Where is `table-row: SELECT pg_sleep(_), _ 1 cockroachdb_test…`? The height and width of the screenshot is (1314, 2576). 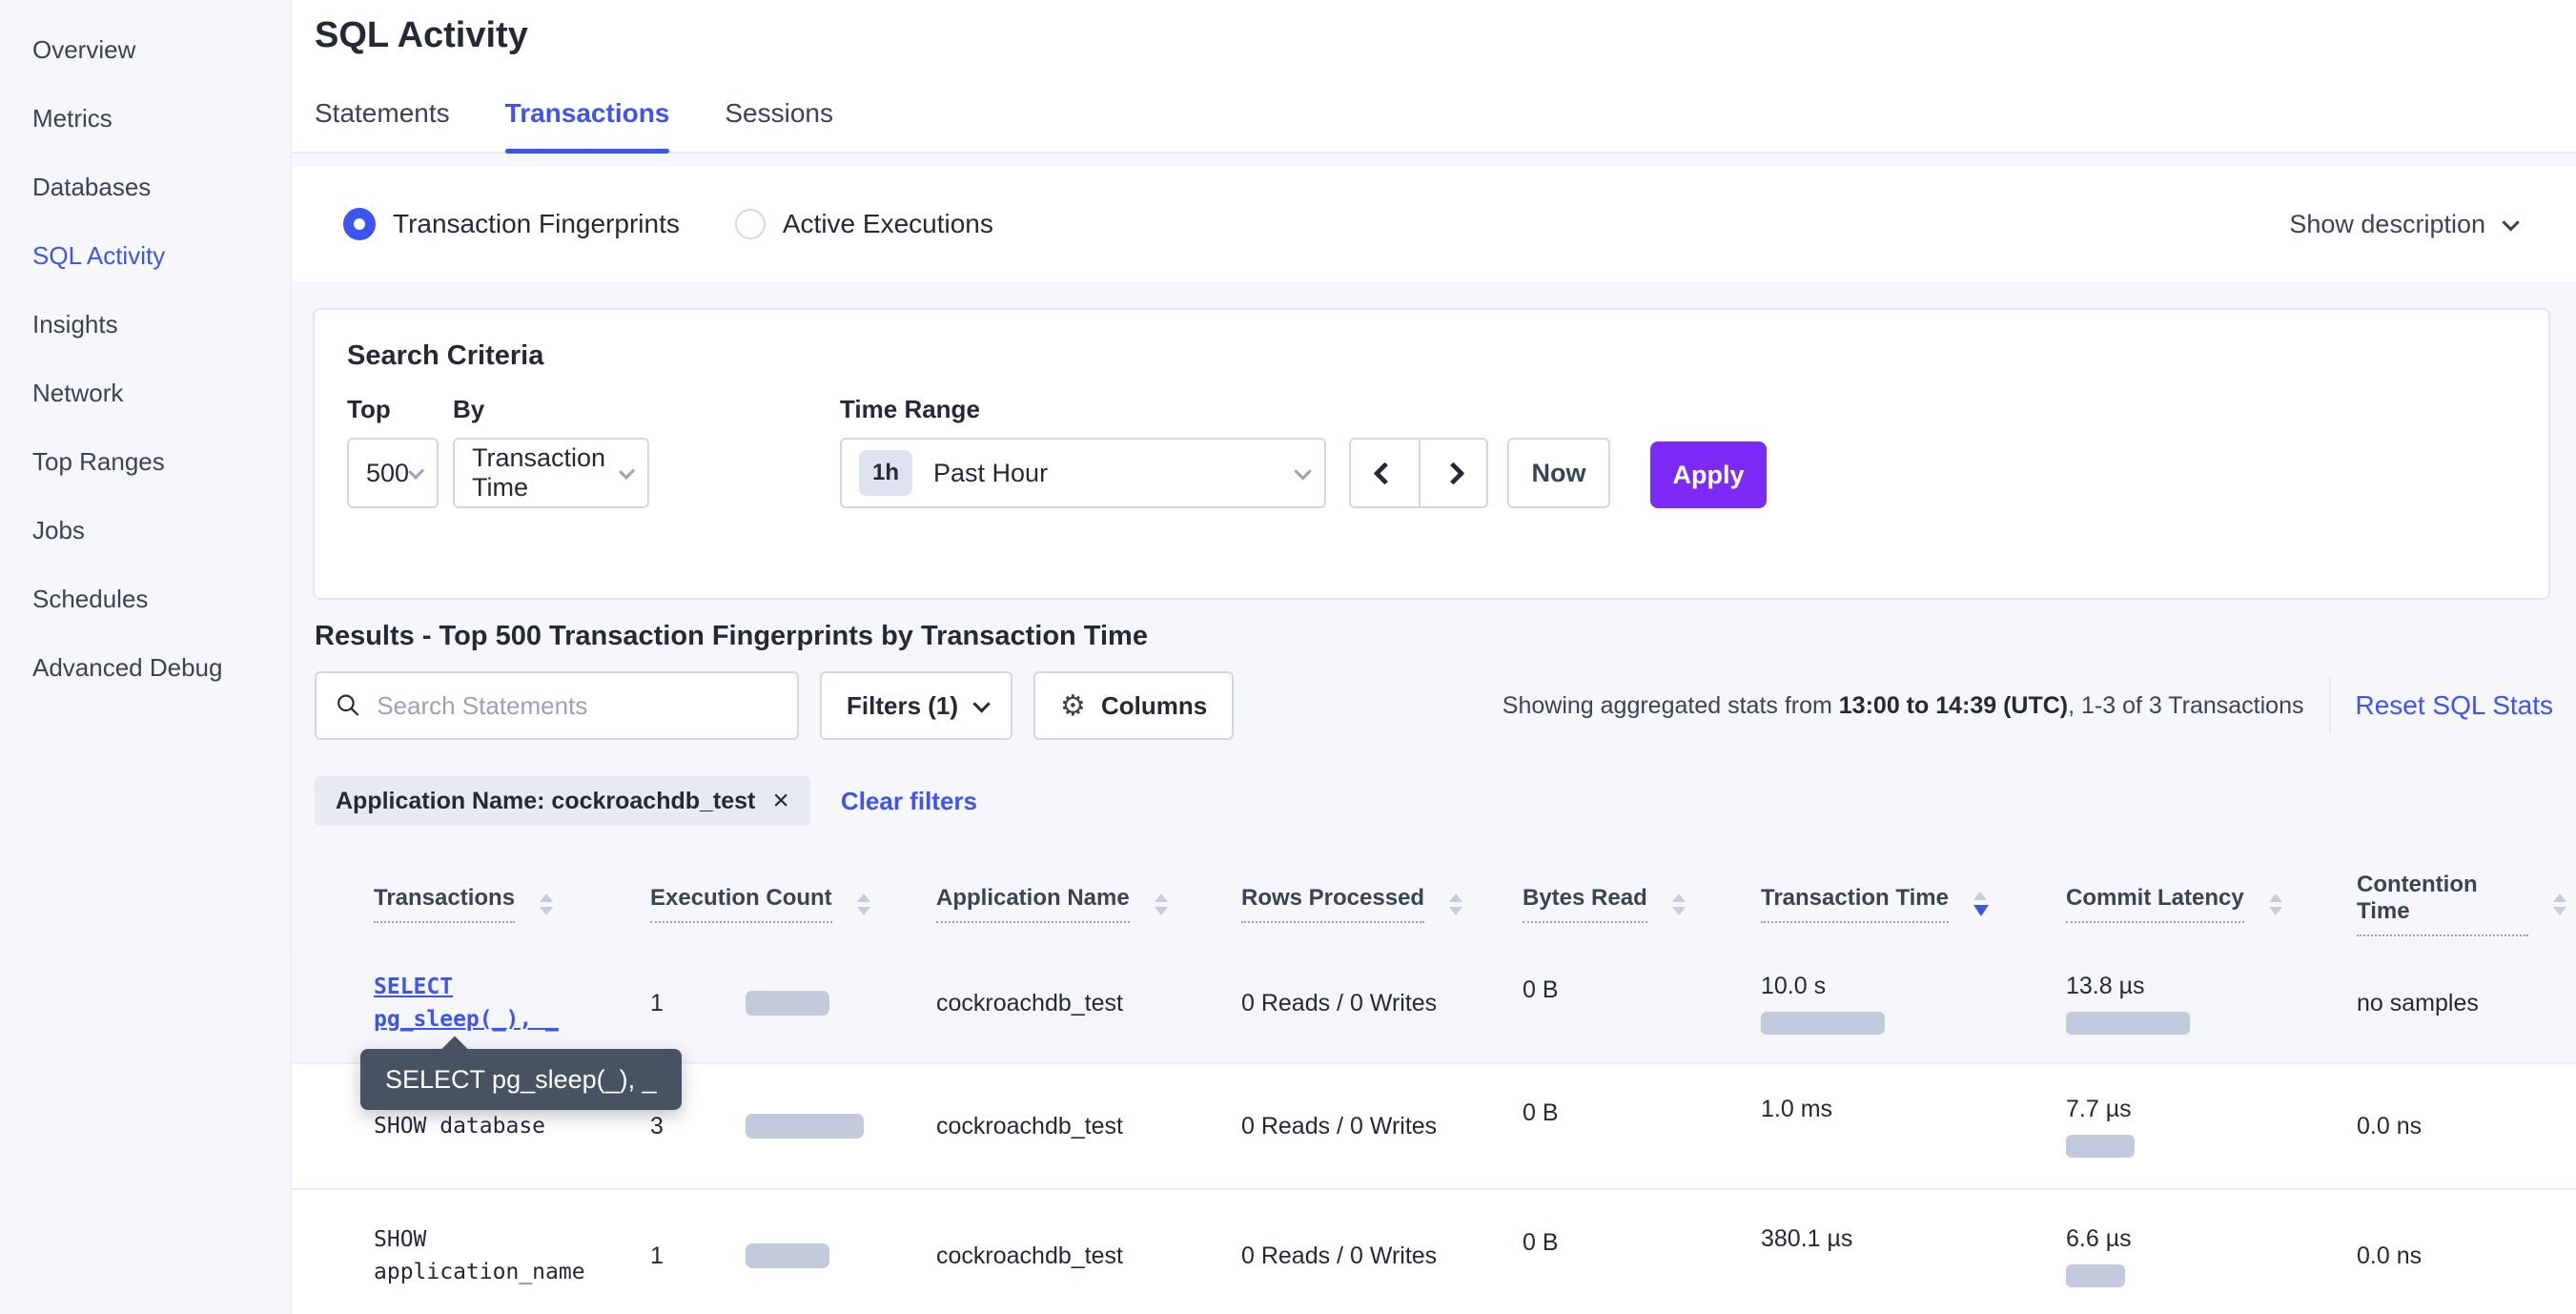
table-row: SELECT pg_sleep(_), _ 1 cockroachdb_test… is located at coordinates (1434, 1003).